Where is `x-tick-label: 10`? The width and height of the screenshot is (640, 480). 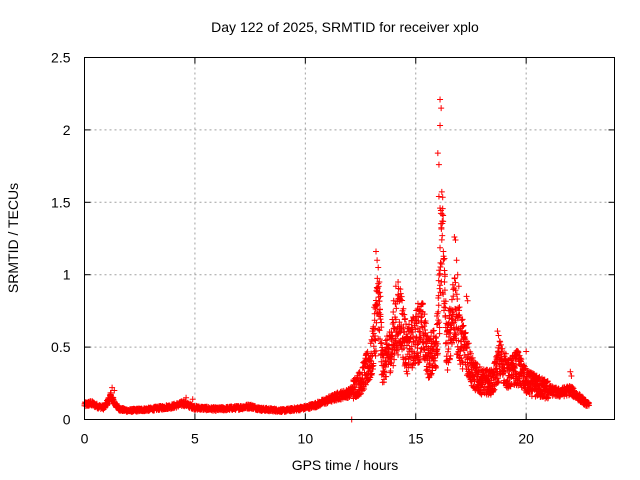 x-tick-label: 10 is located at coordinates (306, 439).